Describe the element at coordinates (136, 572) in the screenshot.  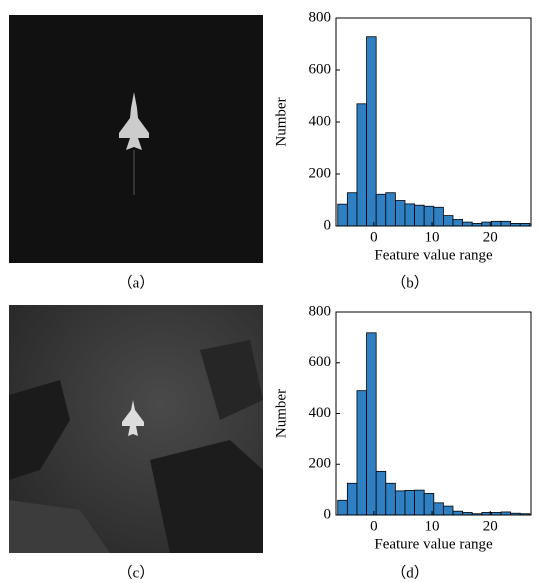
I see `caption: （c）` at that location.